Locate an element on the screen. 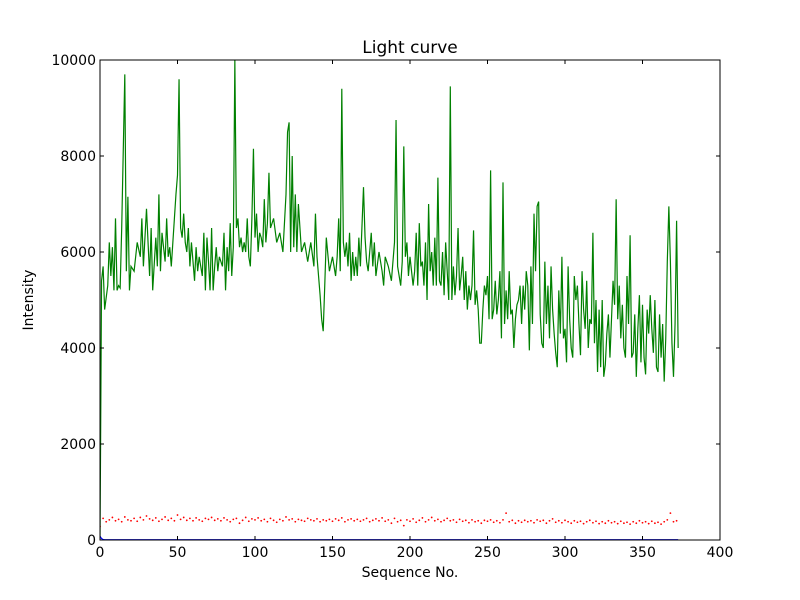 The height and width of the screenshot is (600, 800). y-axis-label: Intensity is located at coordinates (29, 300).